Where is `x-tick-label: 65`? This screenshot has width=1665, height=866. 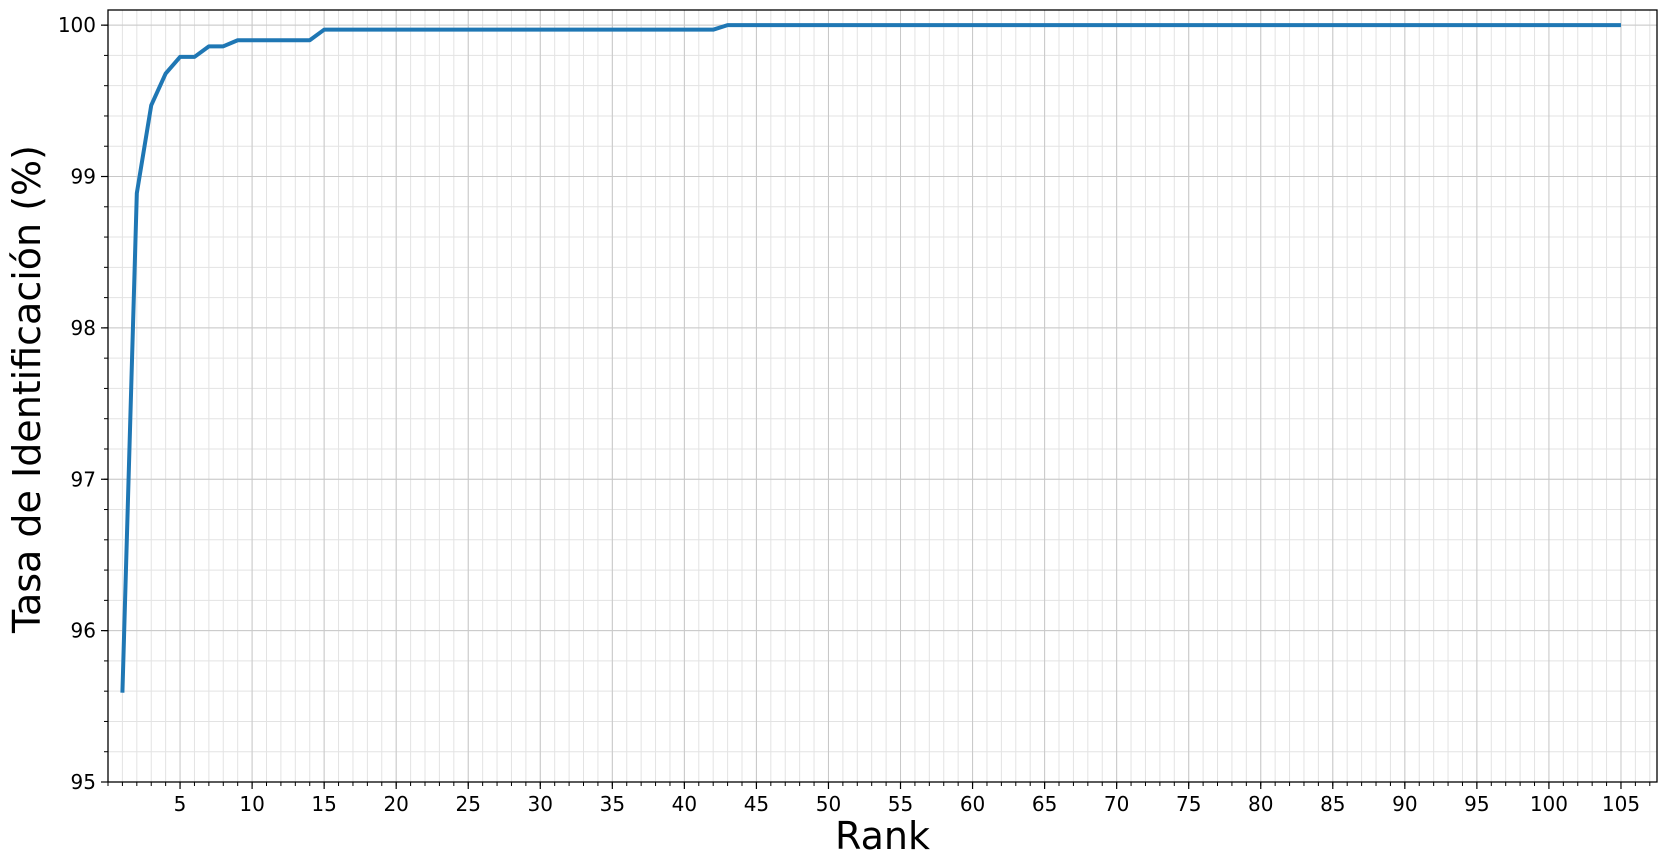
x-tick-label: 65 is located at coordinates (1044, 804).